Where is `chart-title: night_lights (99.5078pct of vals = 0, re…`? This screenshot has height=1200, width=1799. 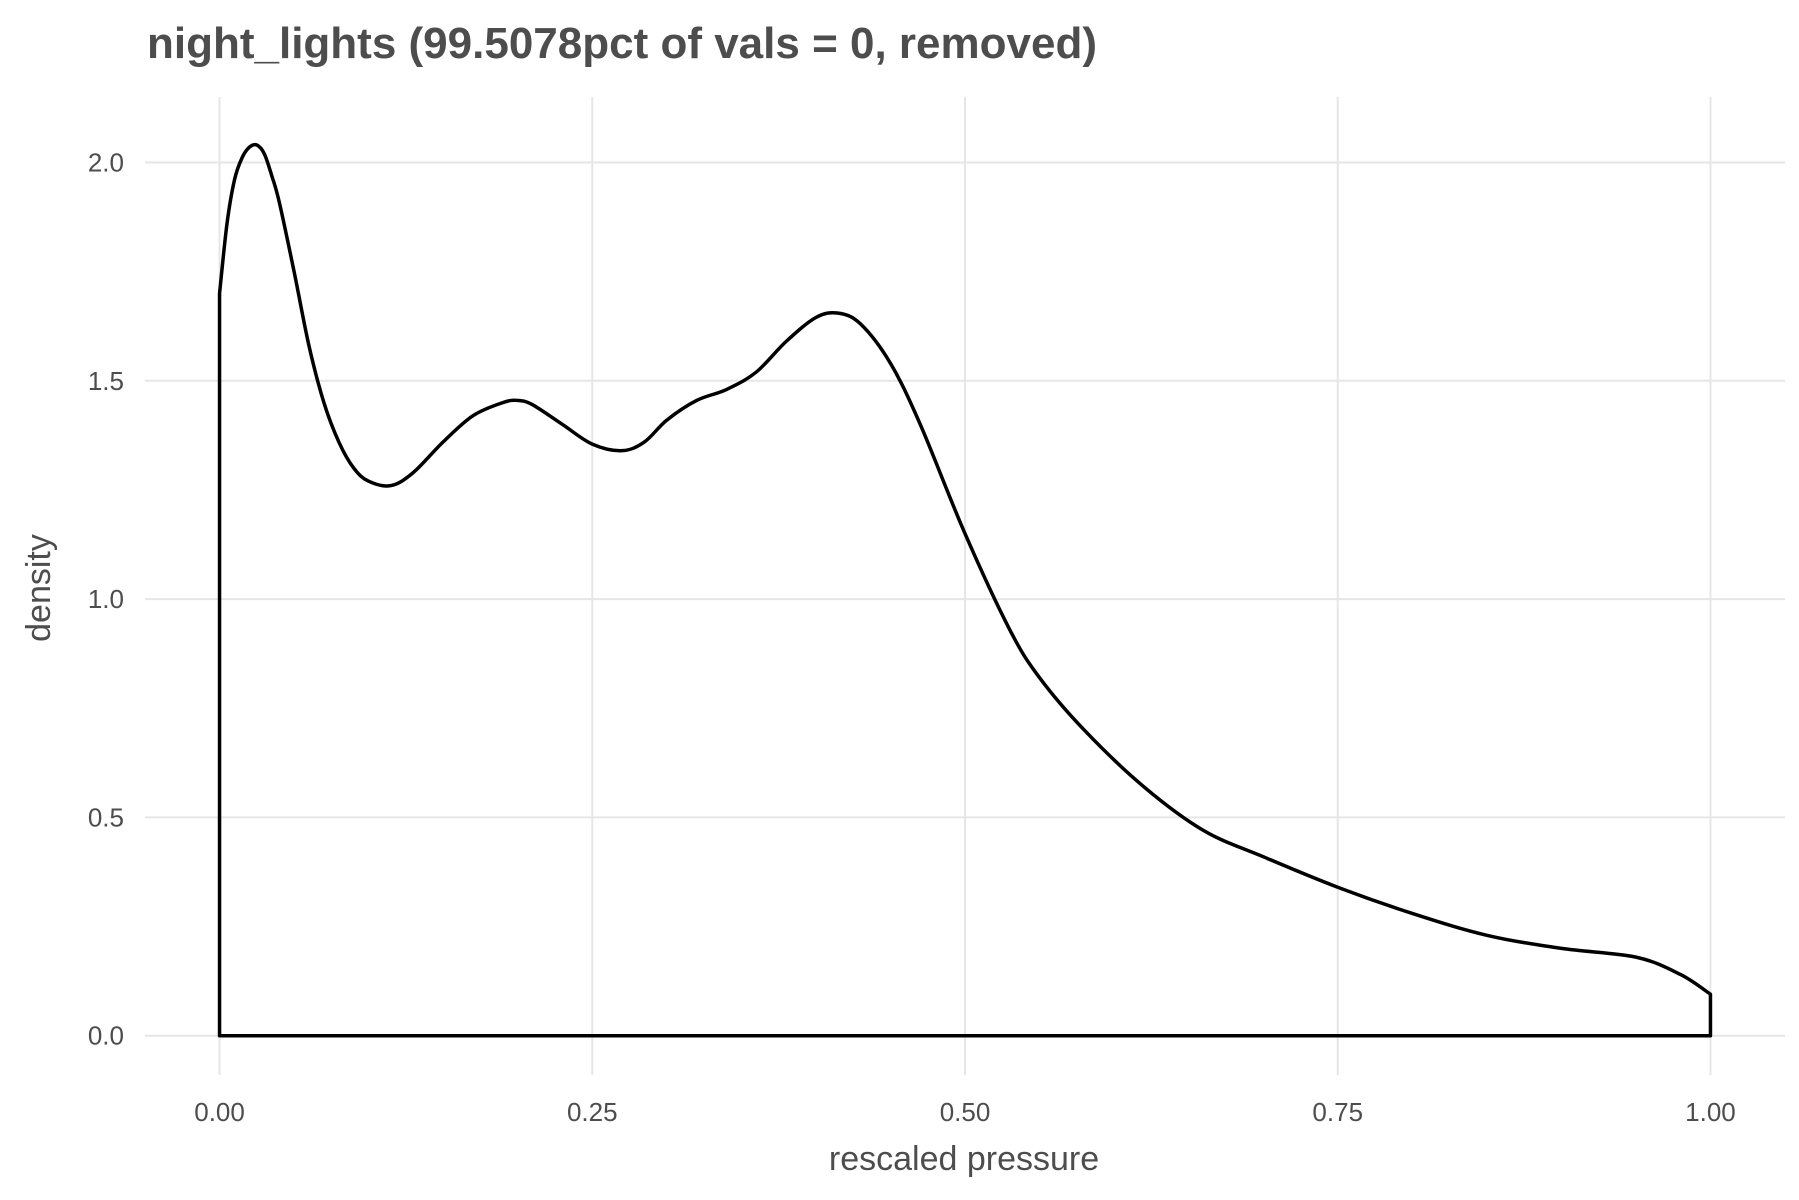
chart-title: night_lights (99.5078pct of vals = 0, re… is located at coordinates (622, 43).